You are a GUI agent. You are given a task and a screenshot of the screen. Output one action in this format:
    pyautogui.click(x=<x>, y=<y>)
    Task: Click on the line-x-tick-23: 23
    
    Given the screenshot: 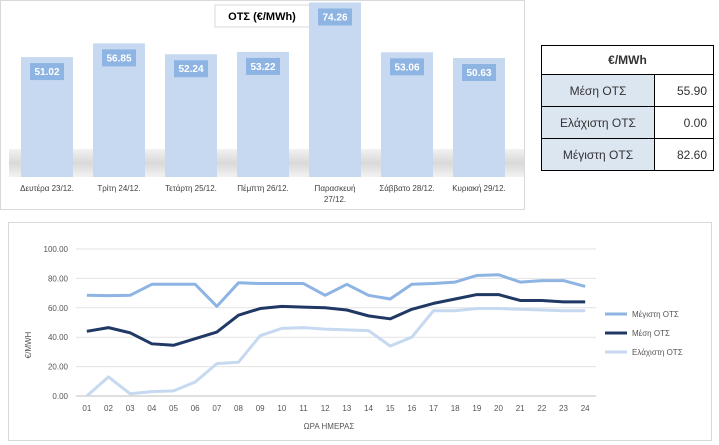 What is the action you would take?
    pyautogui.click(x=563, y=408)
    